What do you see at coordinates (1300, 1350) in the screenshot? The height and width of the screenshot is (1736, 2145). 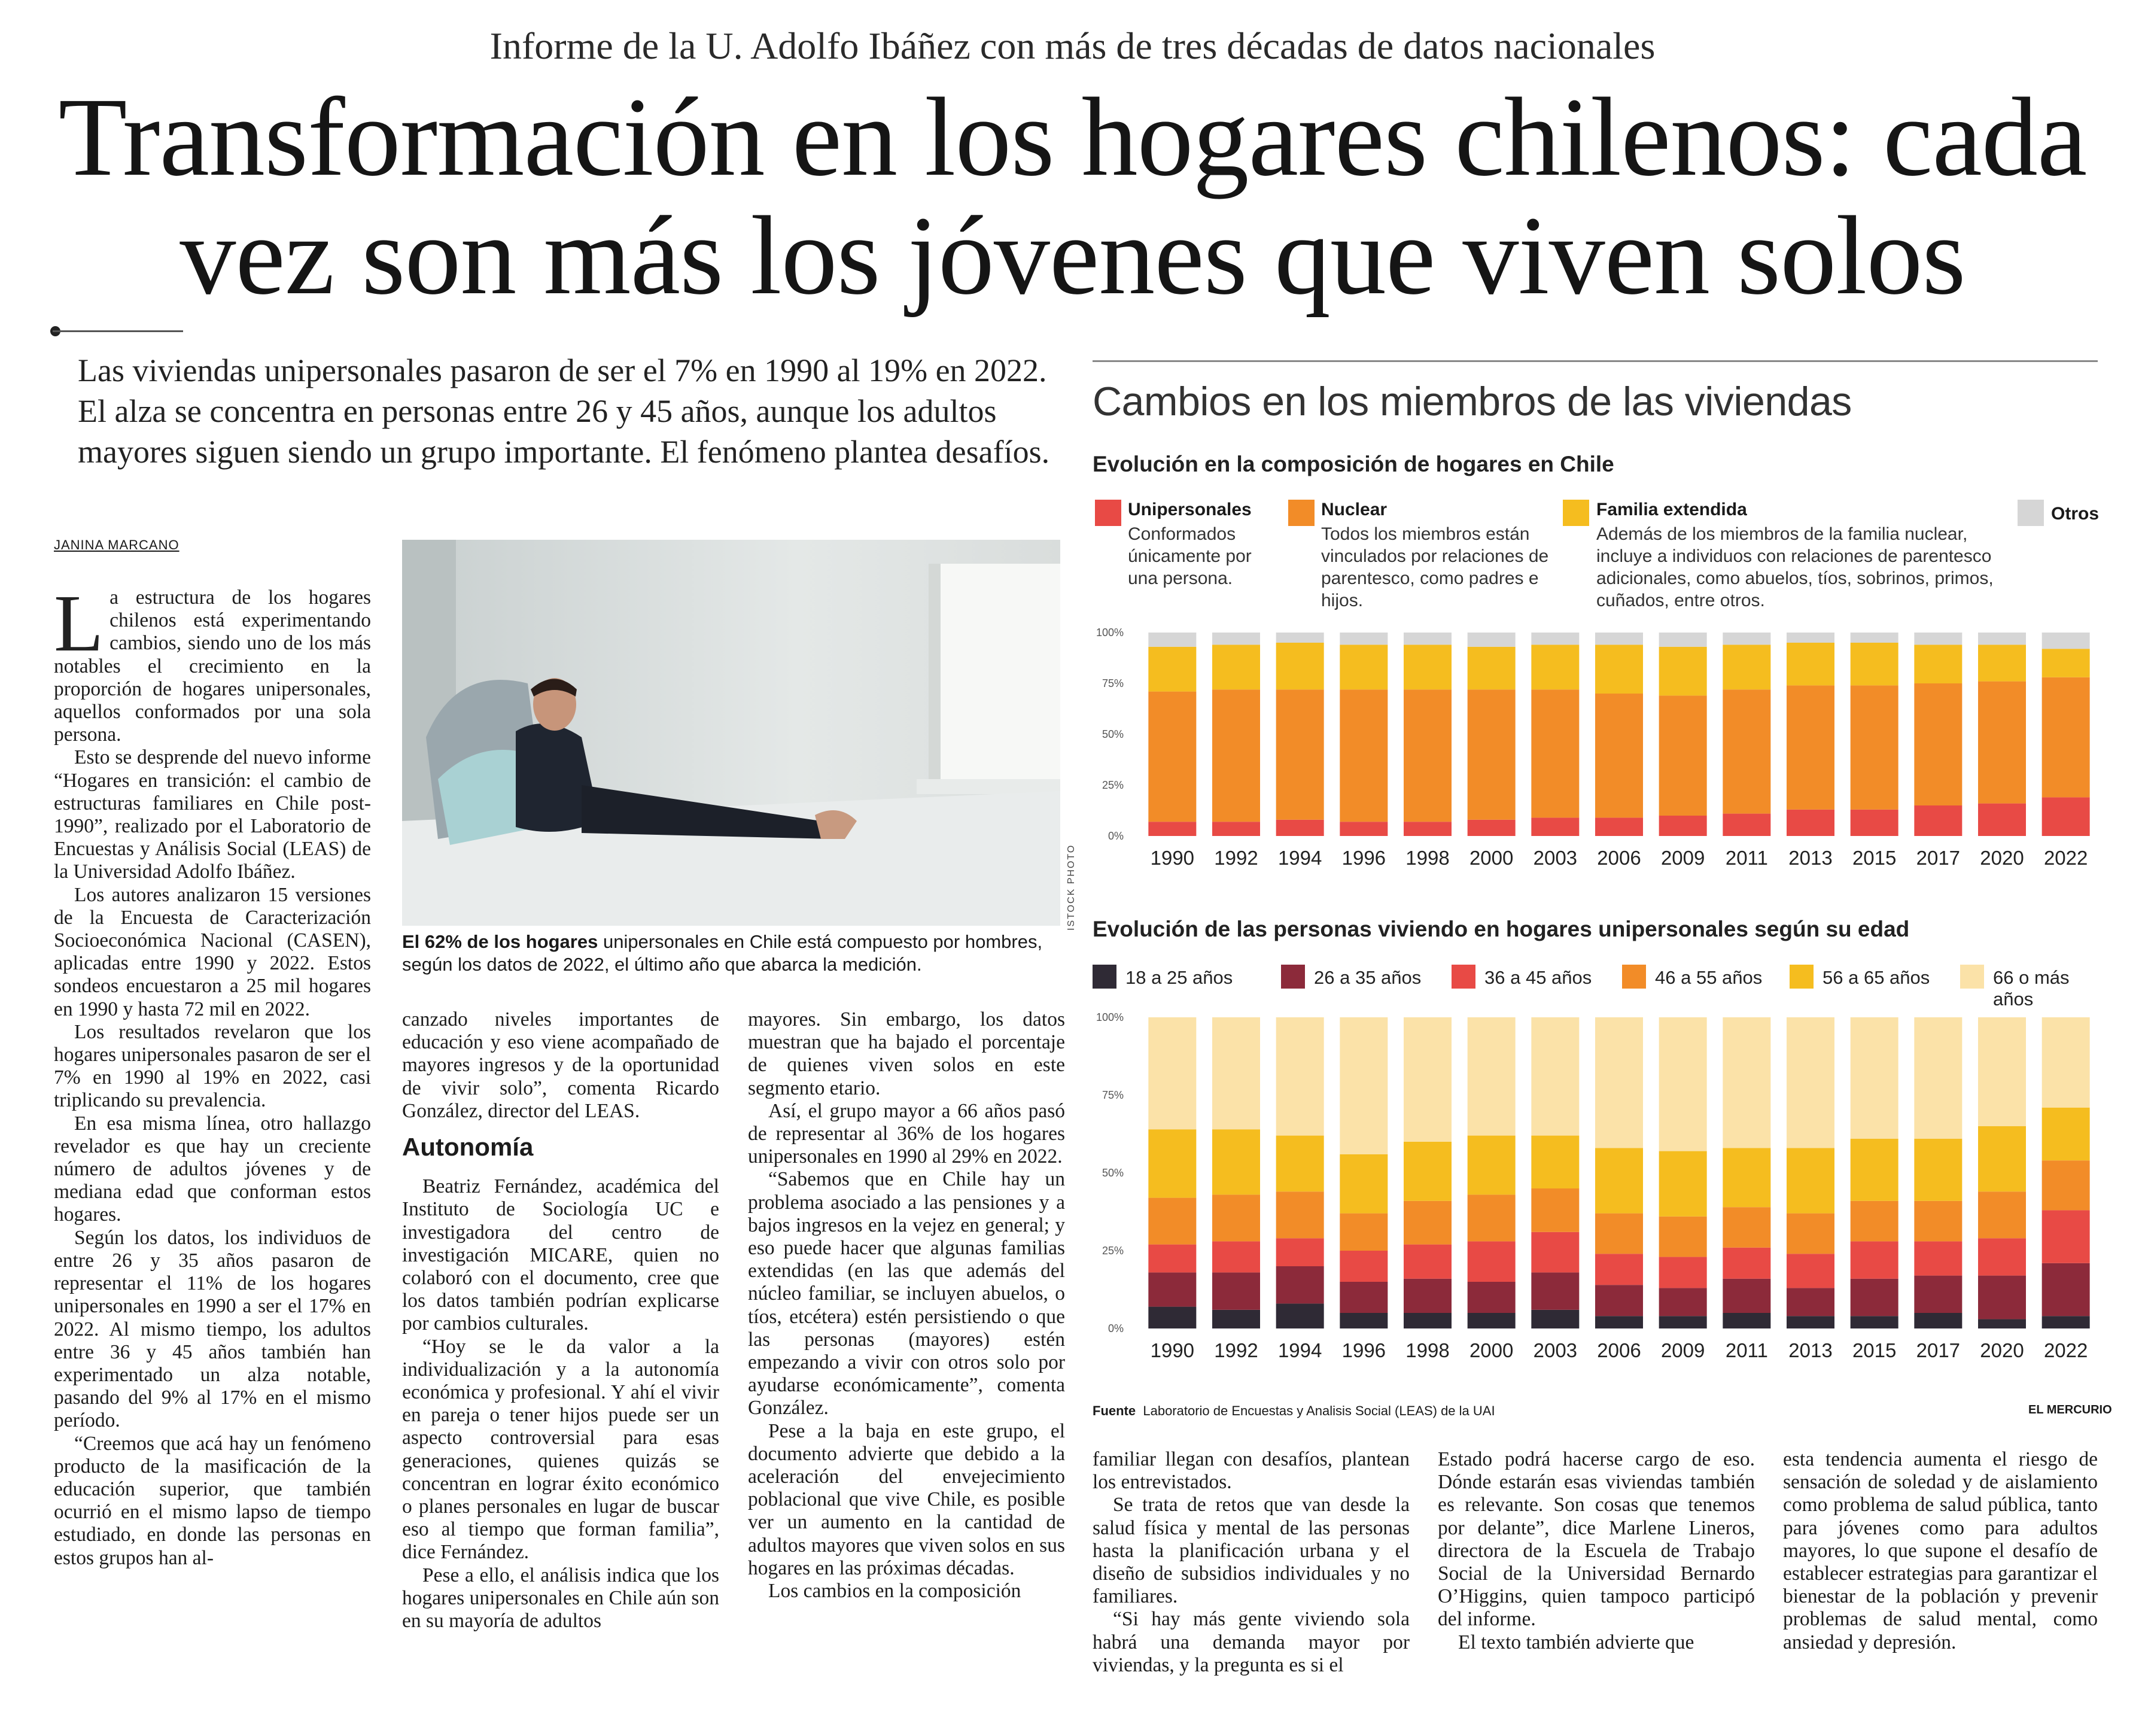 I see `chart2-x-tick-label: 1994` at bounding box center [1300, 1350].